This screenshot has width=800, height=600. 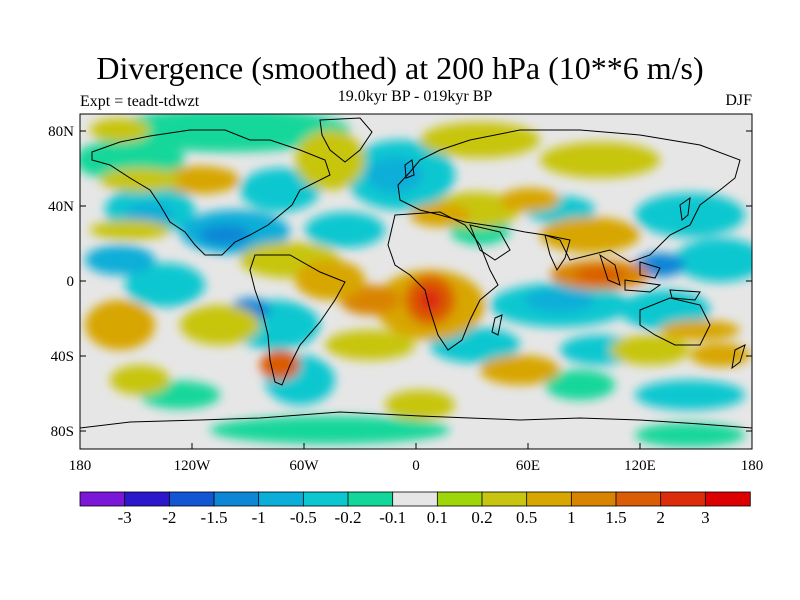 I want to click on colorbar-label: -3, so click(x=125, y=517).